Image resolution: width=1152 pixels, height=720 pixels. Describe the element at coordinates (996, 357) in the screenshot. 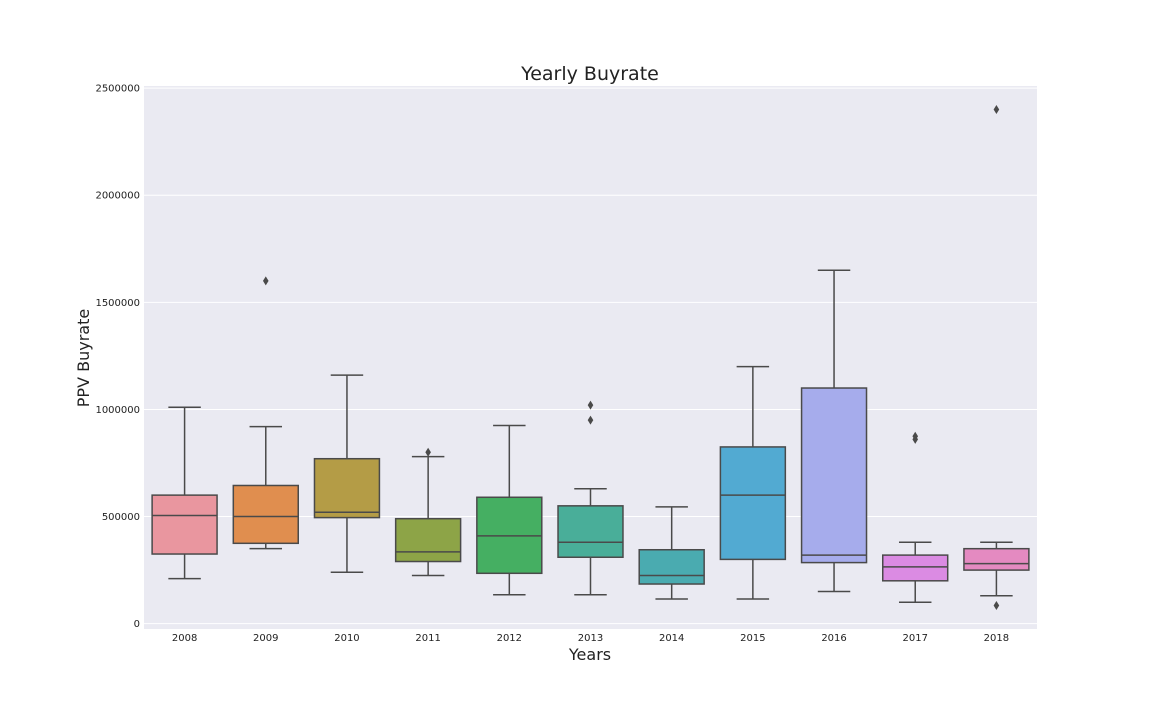

I see `box-2018` at that location.